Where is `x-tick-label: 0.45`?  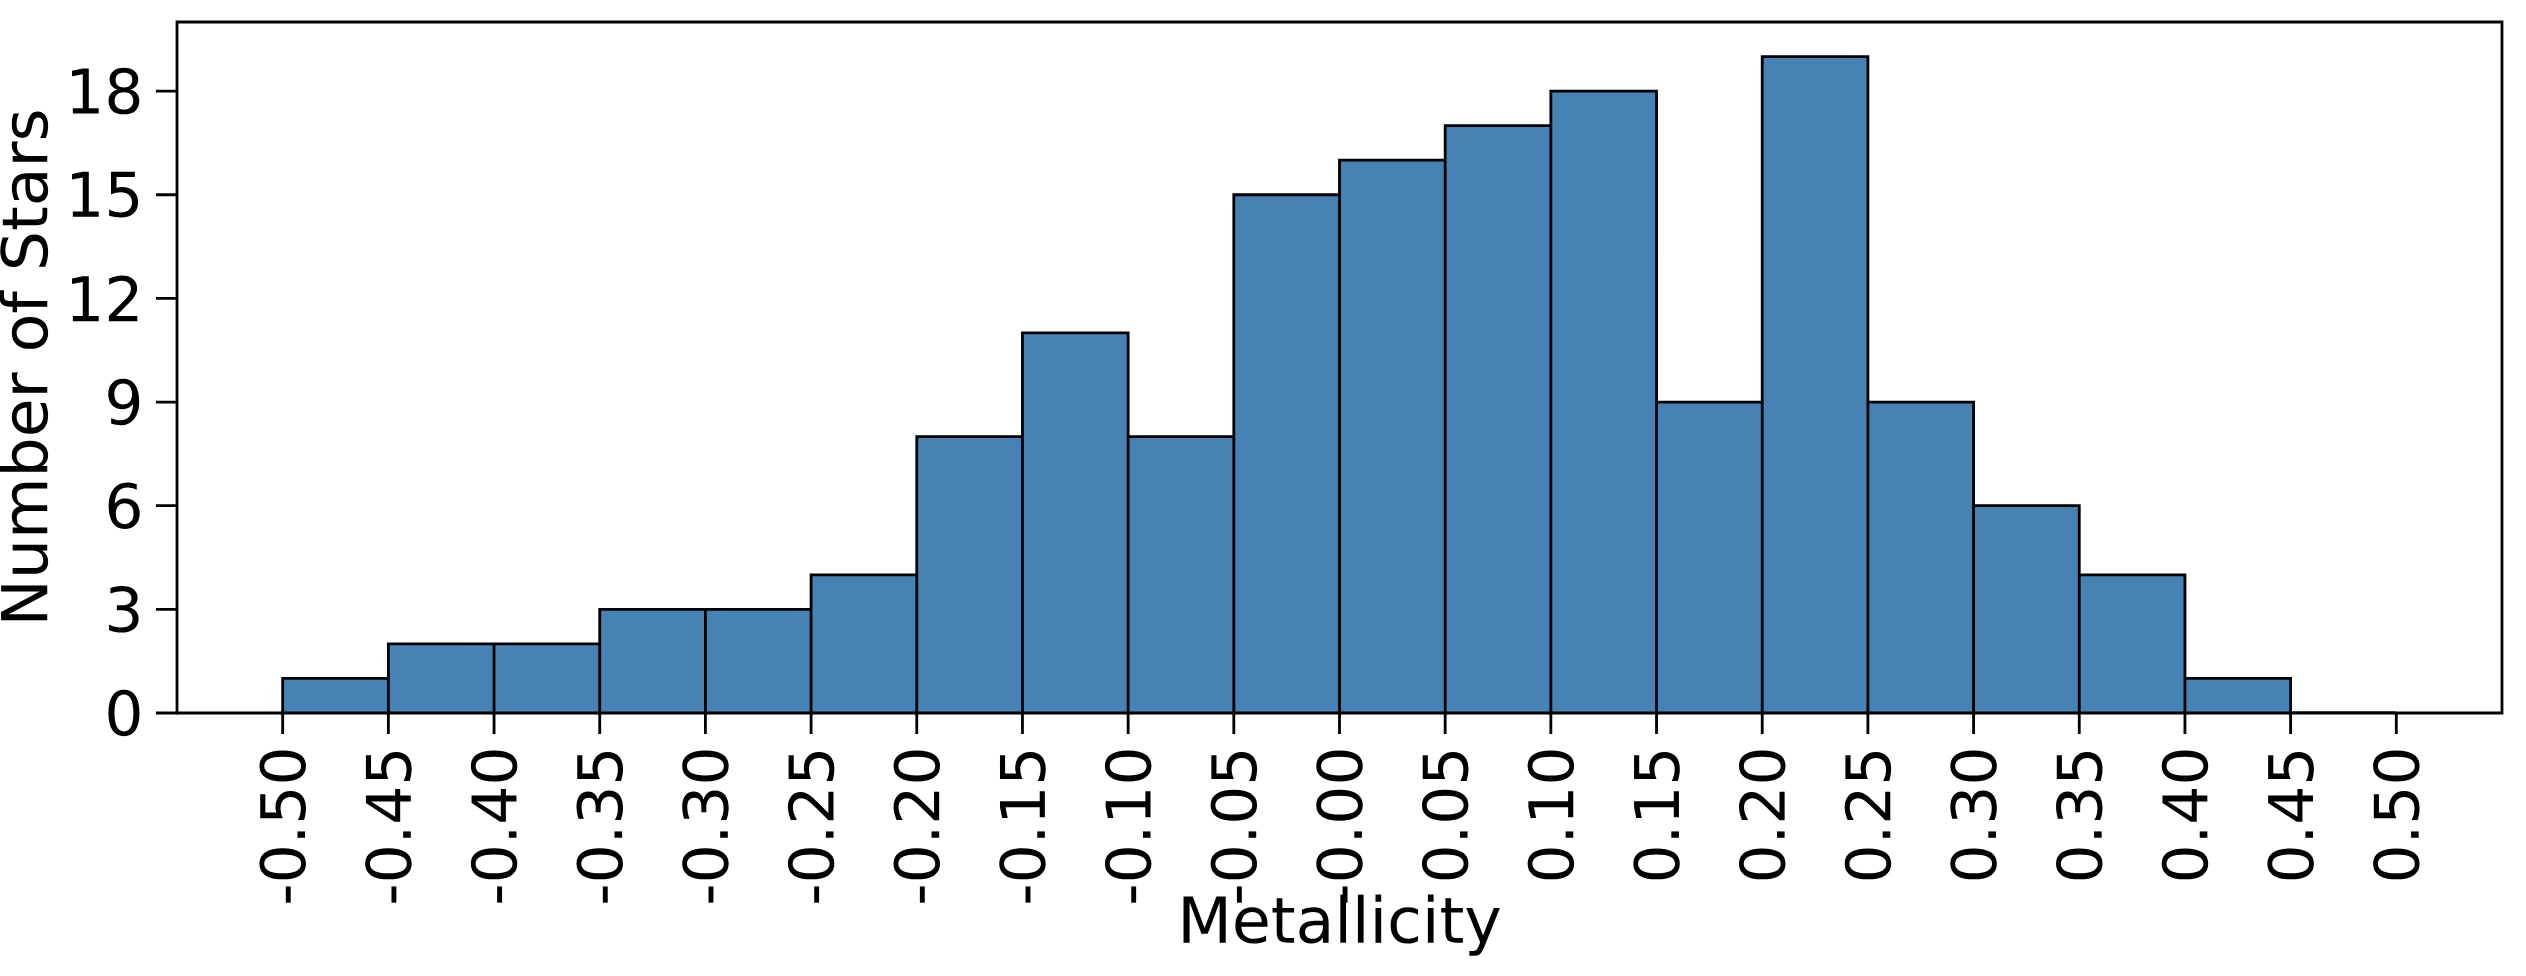
x-tick-label: 0.45 is located at coordinates (2290, 815).